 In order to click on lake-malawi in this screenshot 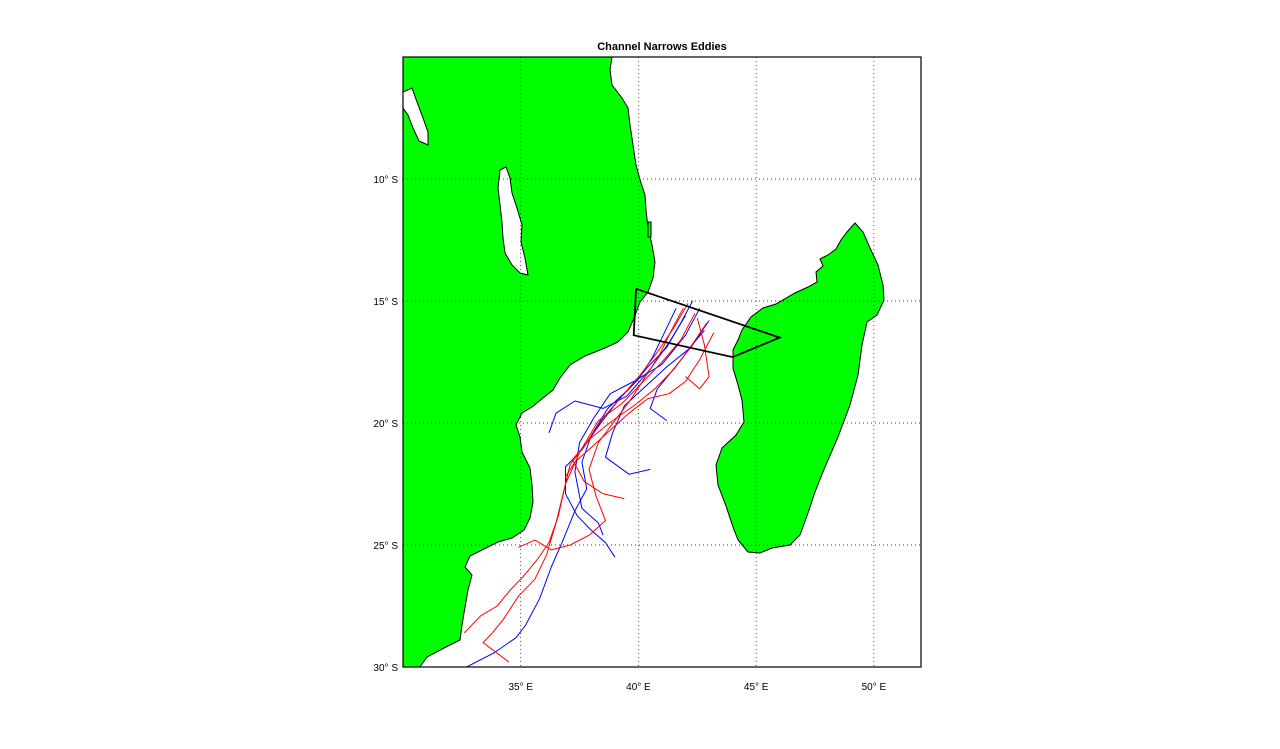, I will do `click(513, 221)`.